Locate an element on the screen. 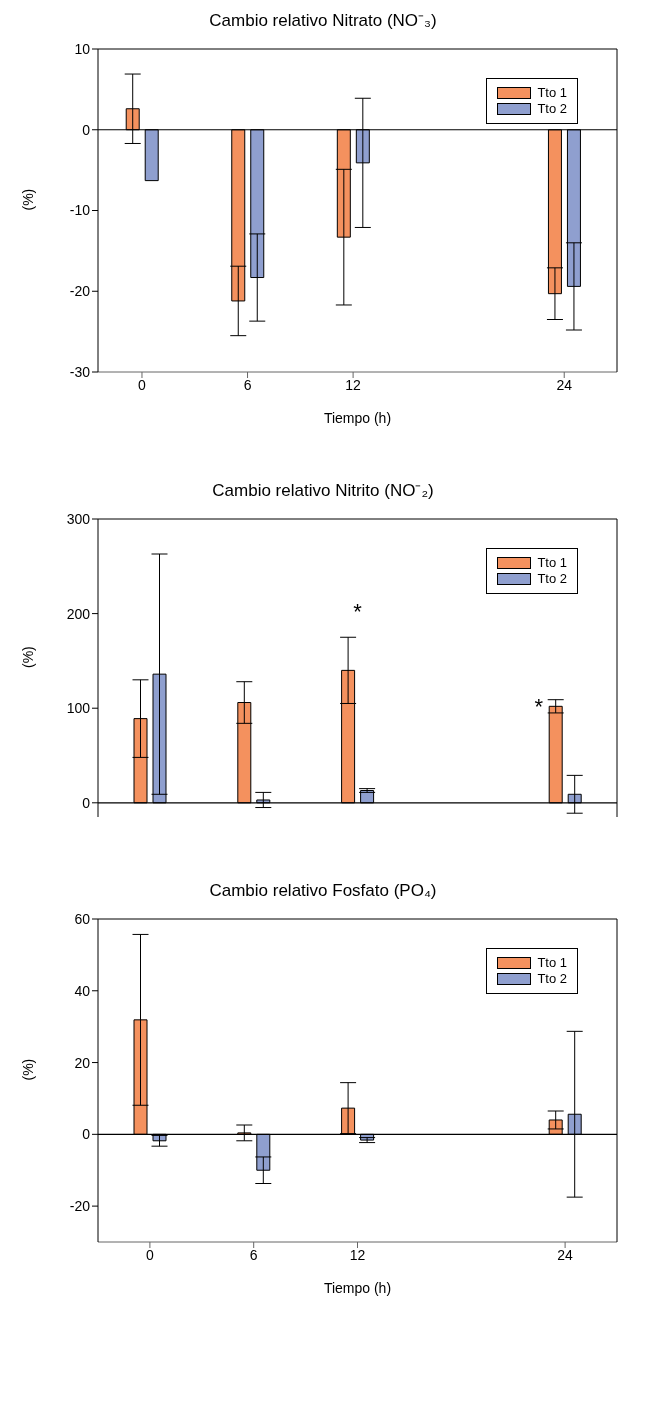 This screenshot has width=658, height=1422. y-tick-label: 20 is located at coordinates (82, 1062).